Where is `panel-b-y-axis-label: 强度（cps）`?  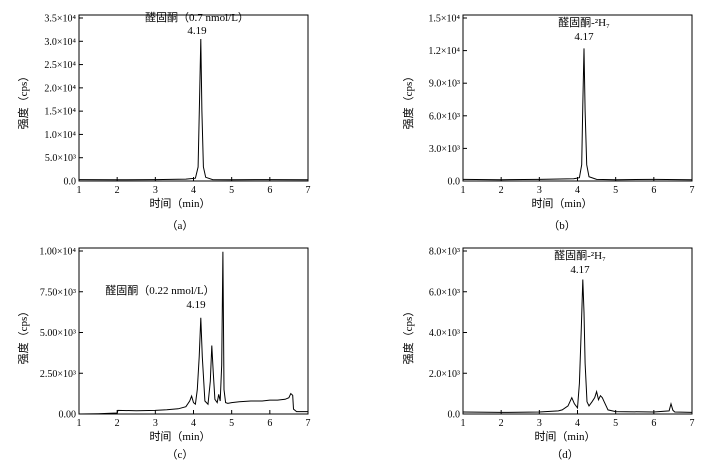 panel-b-y-axis-label: 强度（cps） is located at coordinates (408, 100).